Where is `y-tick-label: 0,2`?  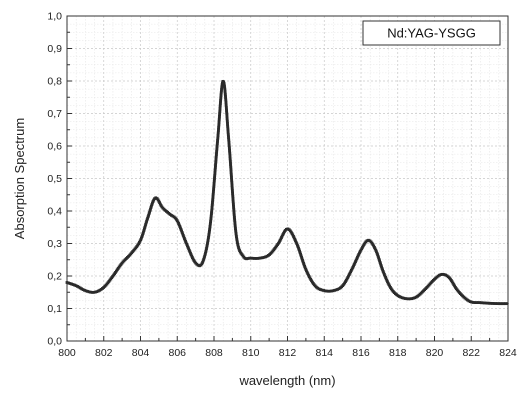 y-tick-label: 0,2 is located at coordinates (54, 277).